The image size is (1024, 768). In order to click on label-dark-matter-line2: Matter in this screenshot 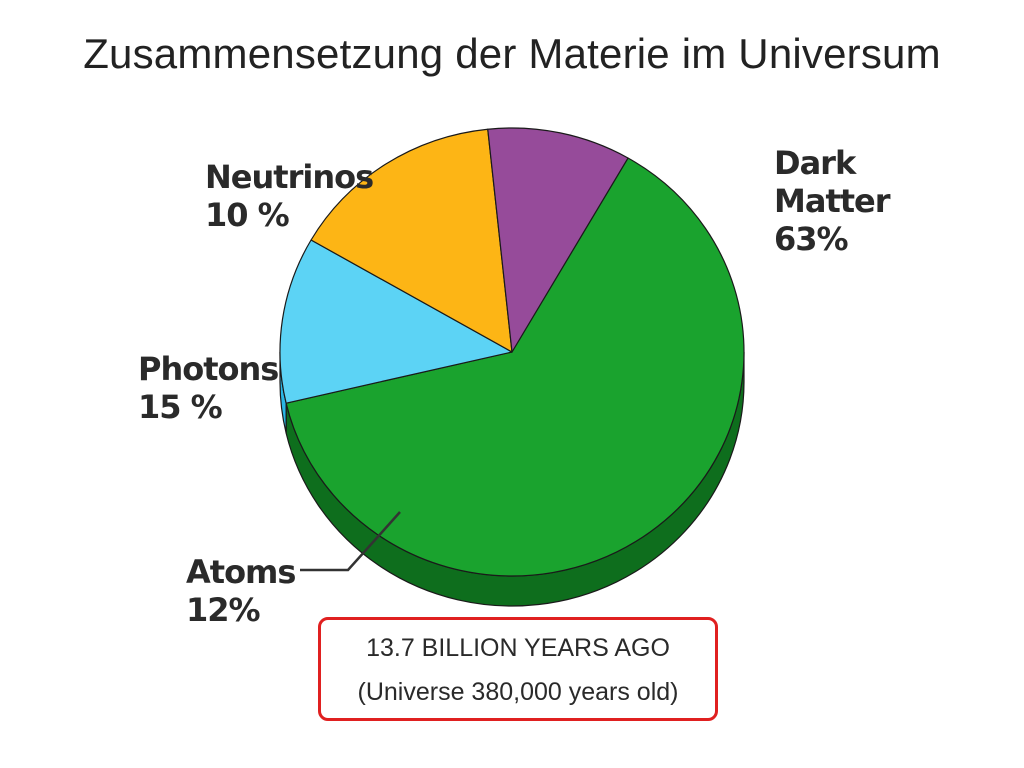, I will do `click(832, 201)`.